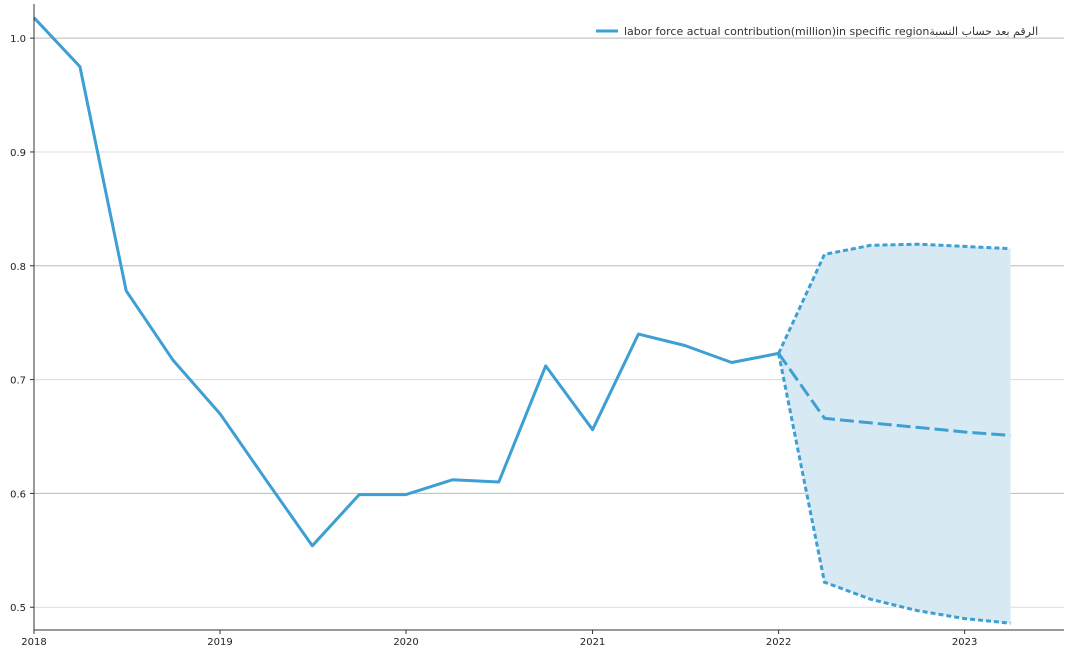 This screenshot has width=1066, height=650. What do you see at coordinates (592, 642) in the screenshot?
I see `x-tick-label: 2021` at bounding box center [592, 642].